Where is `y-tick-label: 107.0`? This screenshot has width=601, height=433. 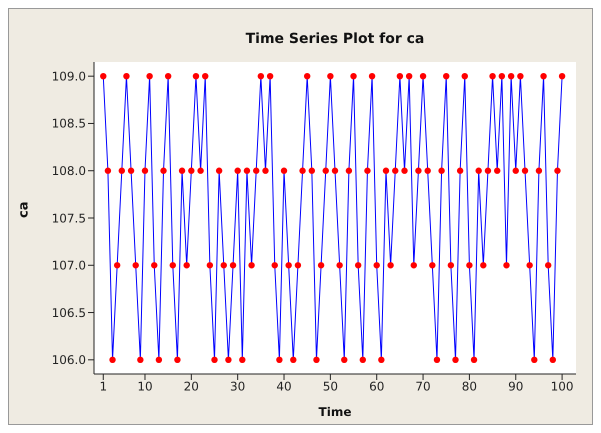 y-tick-label: 107.0 is located at coordinates (69, 265).